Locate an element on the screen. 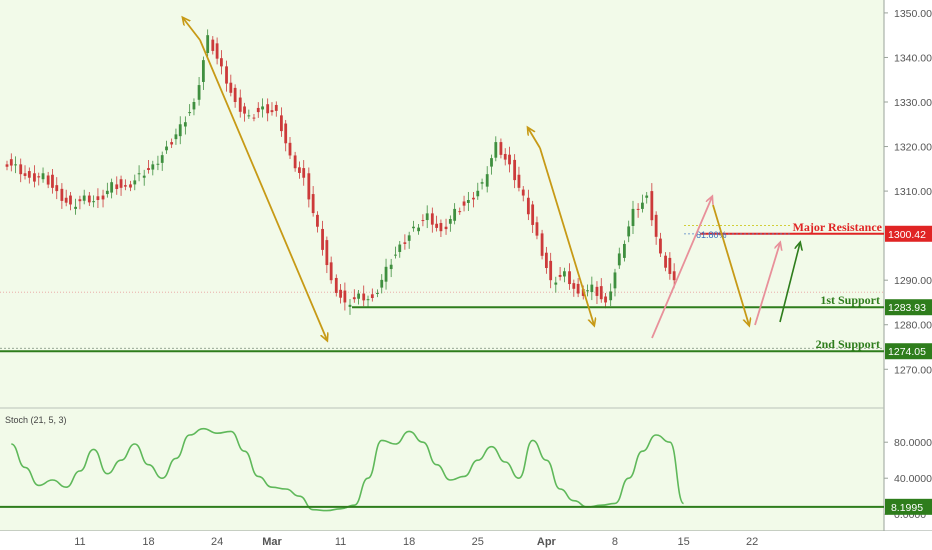 This screenshot has height=550, width=932. level-value-label: 1283.93 is located at coordinates (907, 308).